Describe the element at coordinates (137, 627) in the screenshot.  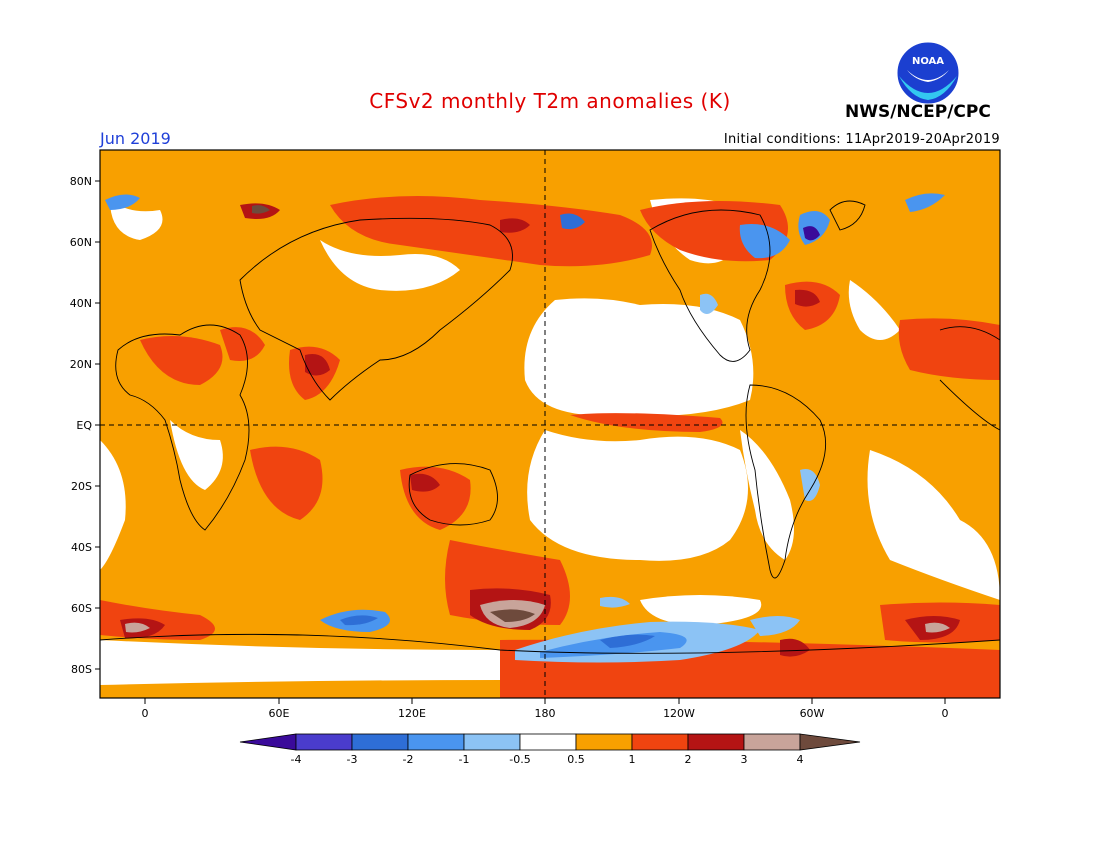
I see `positive-3-region-b` at that location.